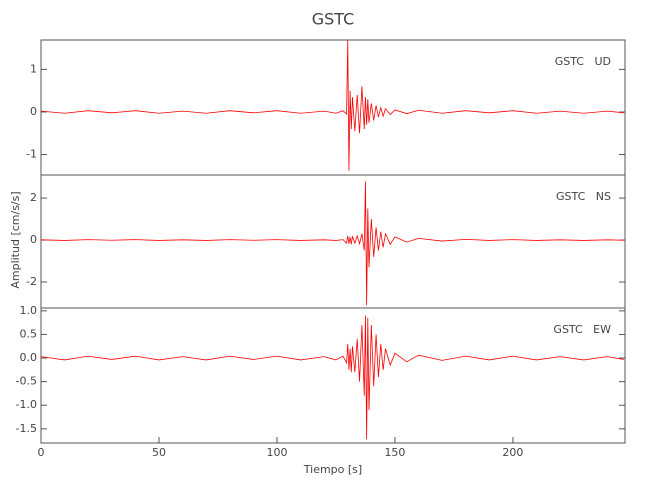  What do you see at coordinates (332, 469) in the screenshot?
I see `x-axis-label: Tiempo [s]` at bounding box center [332, 469].